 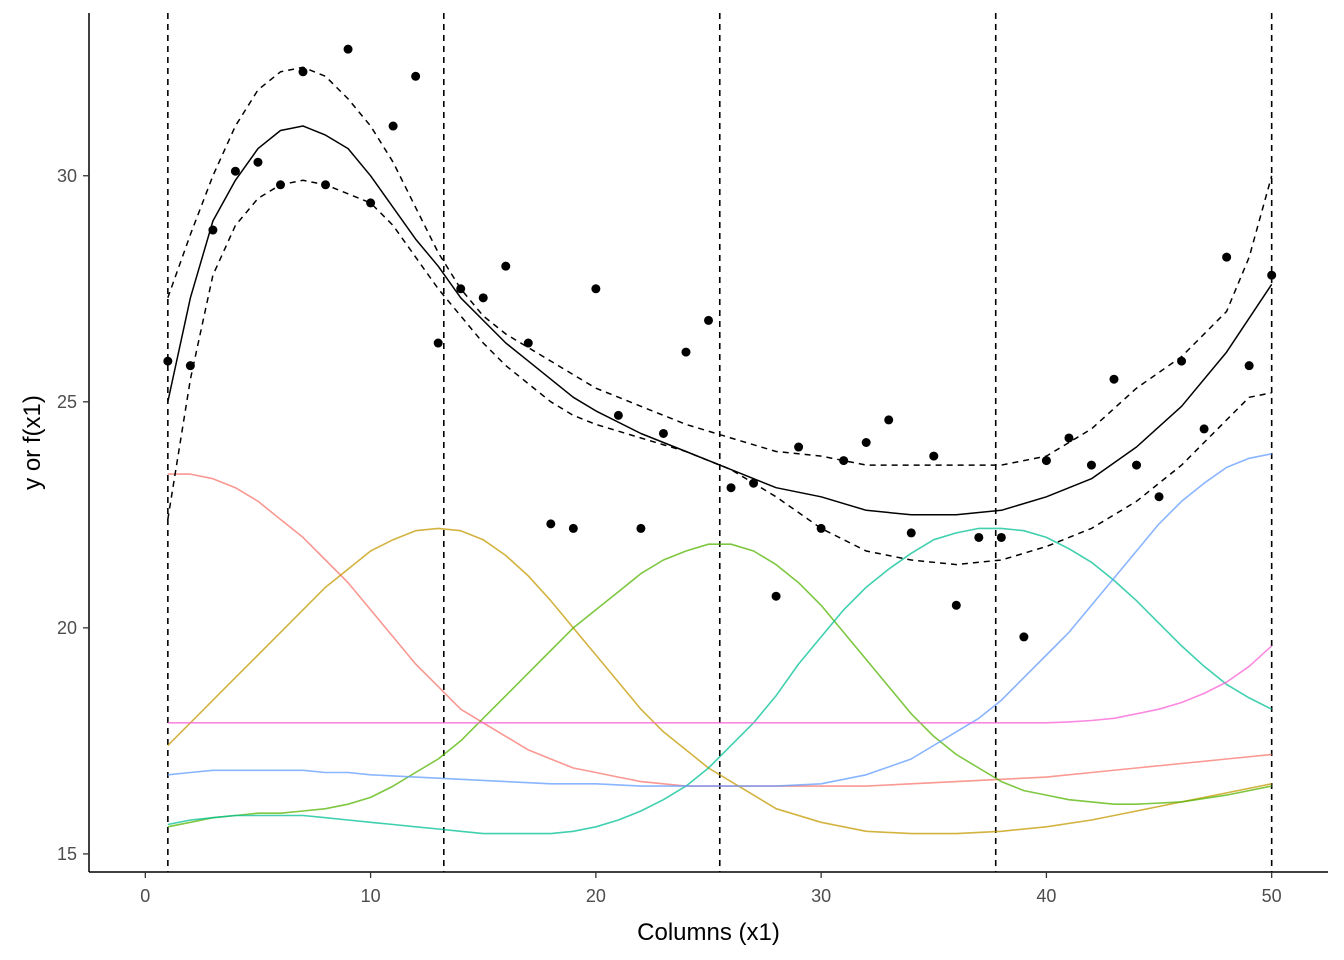 I want to click on y-tick-label: 20, so click(x=67, y=628).